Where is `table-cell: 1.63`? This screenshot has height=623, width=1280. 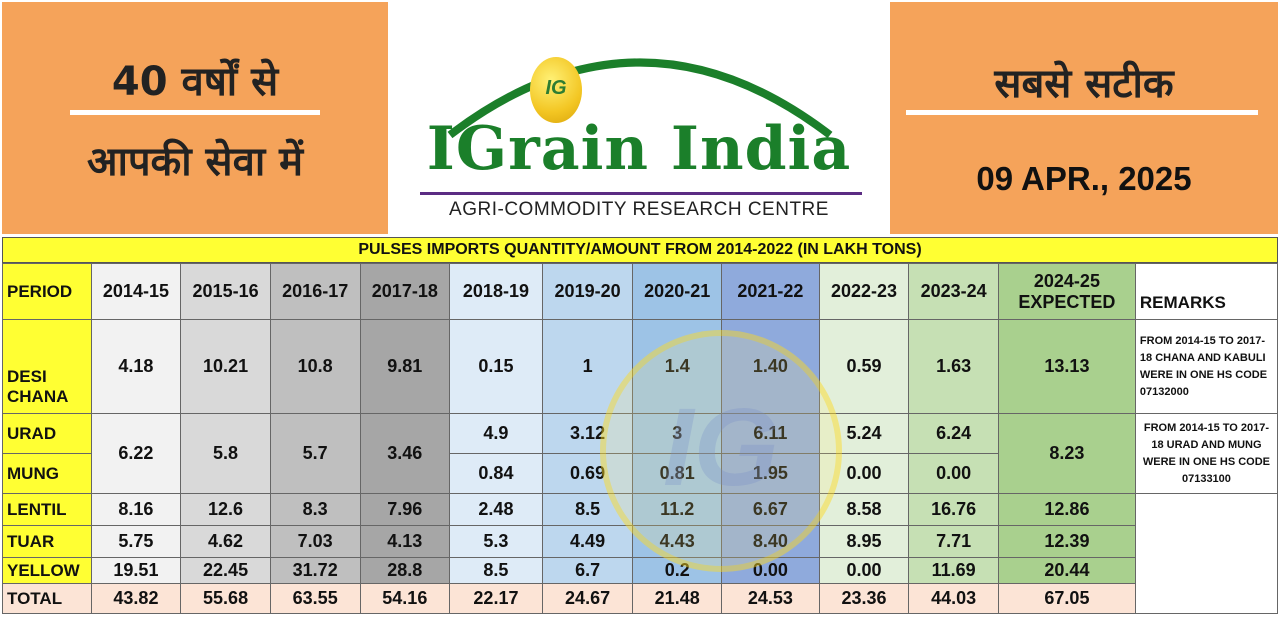 table-cell: 1.63 is located at coordinates (953, 366).